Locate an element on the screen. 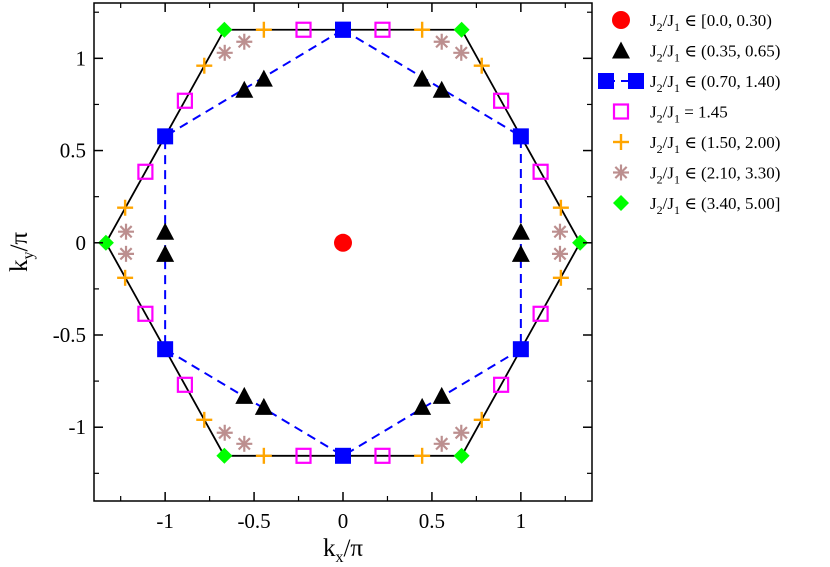  legend-item-1: J2/J1 ∈ (0.35, 0.65) is located at coordinates (696, 53).